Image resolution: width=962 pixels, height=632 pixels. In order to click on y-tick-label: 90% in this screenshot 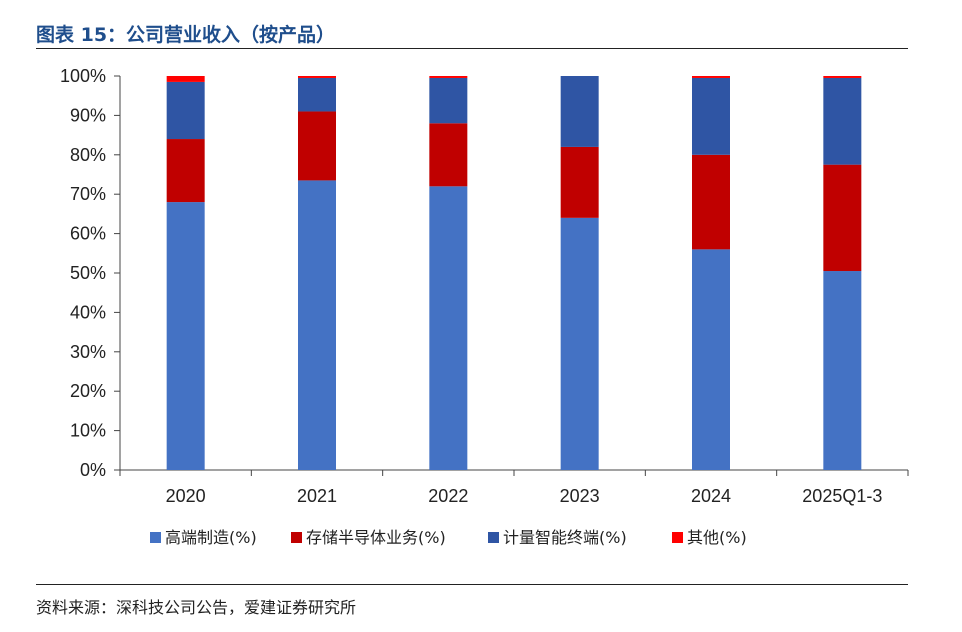, I will do `click(88, 115)`.